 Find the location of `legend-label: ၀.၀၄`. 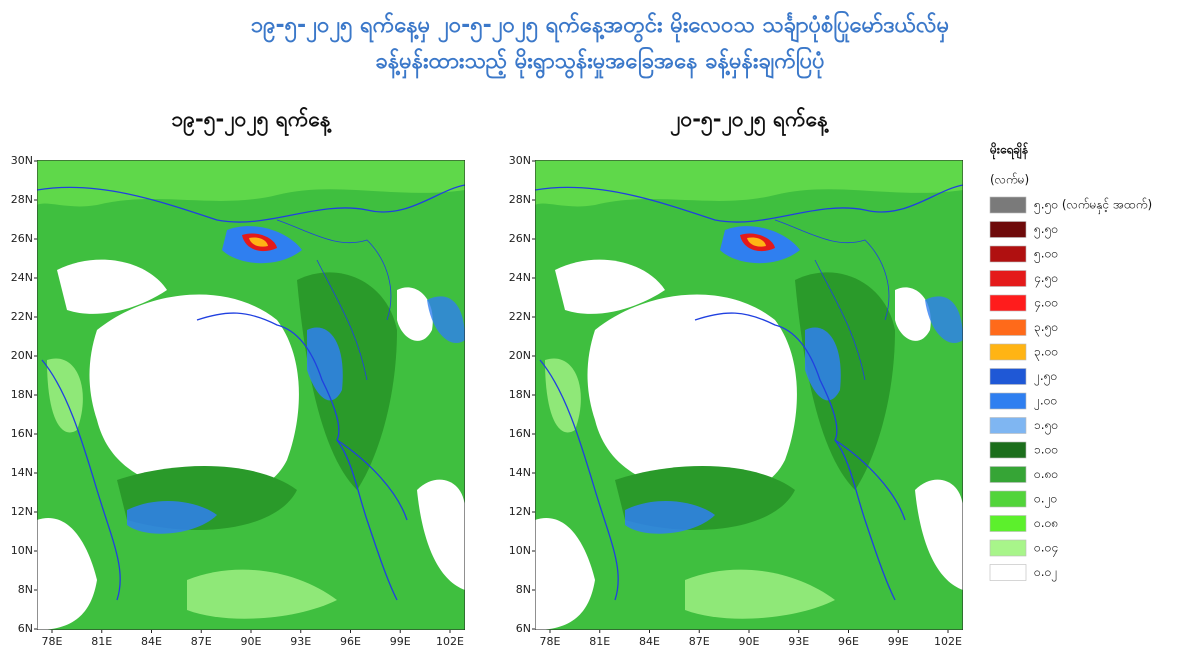

legend-label: ၀.၀၄ is located at coordinates (1046, 549).